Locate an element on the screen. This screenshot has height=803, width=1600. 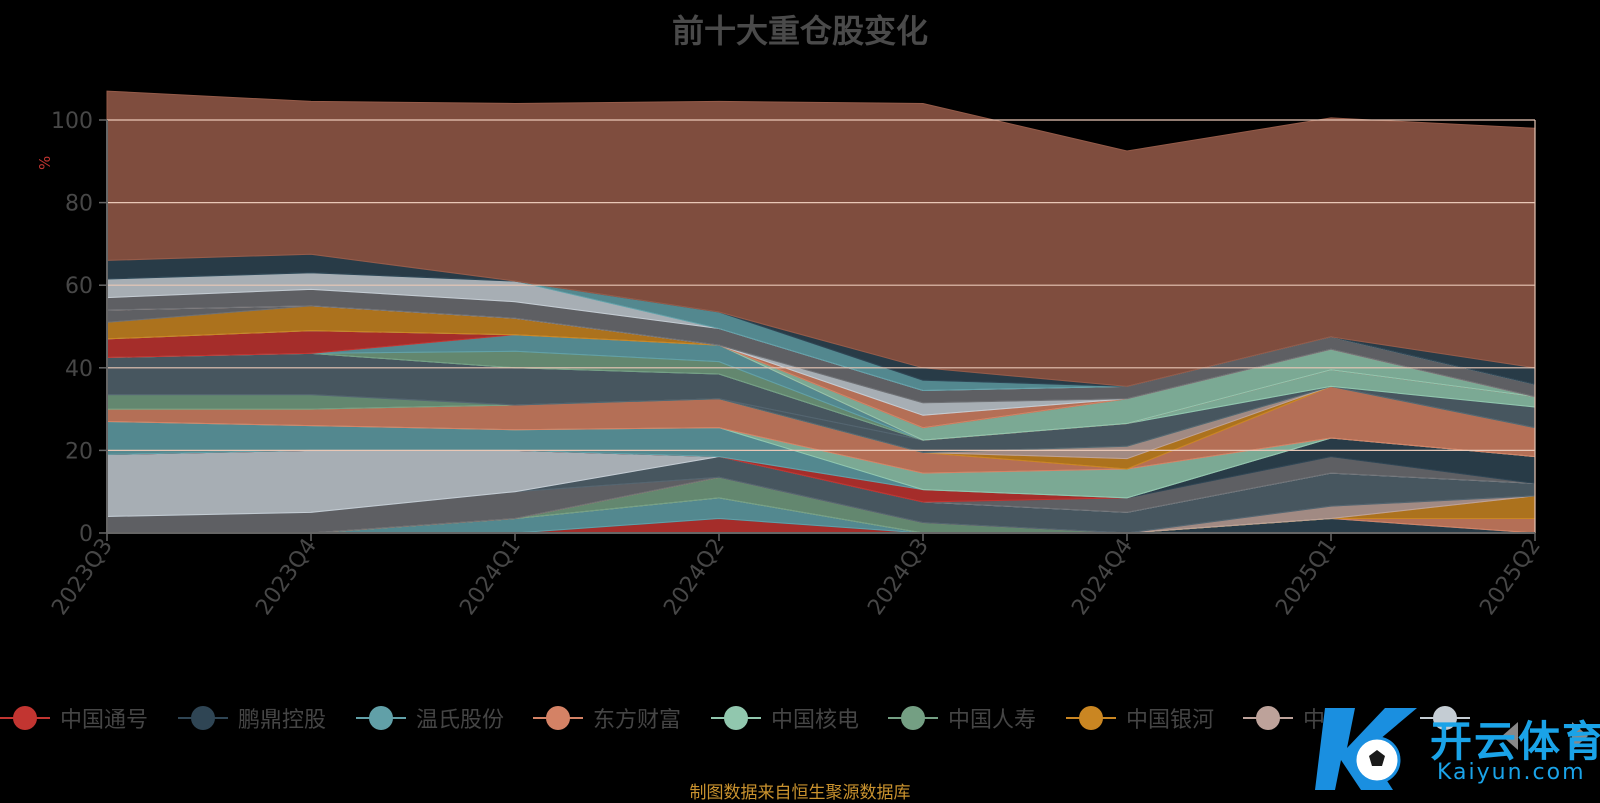
y-tick-label: 40 is located at coordinates (79, 369).